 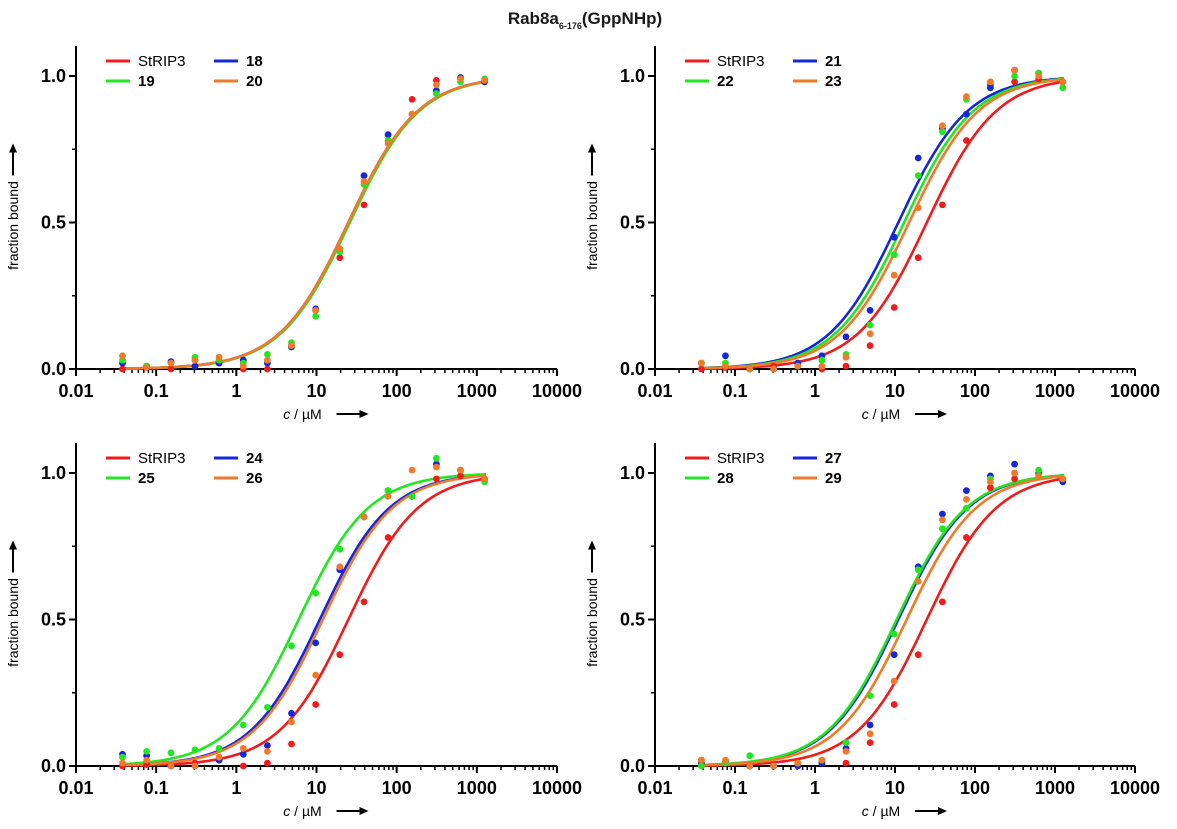 What do you see at coordinates (254, 458) in the screenshot?
I see `legend-label-24: 24` at bounding box center [254, 458].